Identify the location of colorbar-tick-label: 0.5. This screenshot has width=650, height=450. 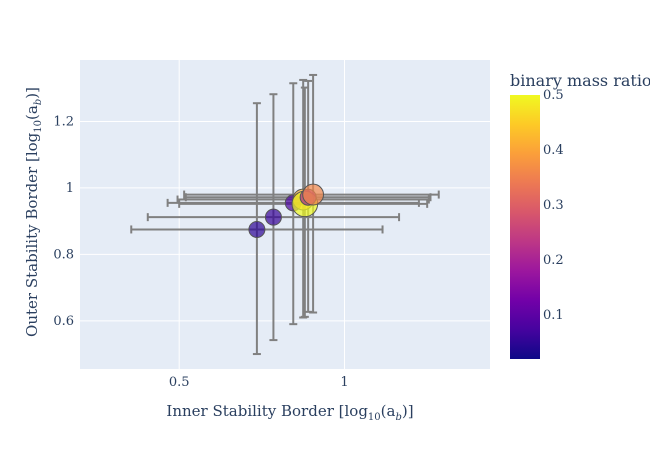
(553, 95).